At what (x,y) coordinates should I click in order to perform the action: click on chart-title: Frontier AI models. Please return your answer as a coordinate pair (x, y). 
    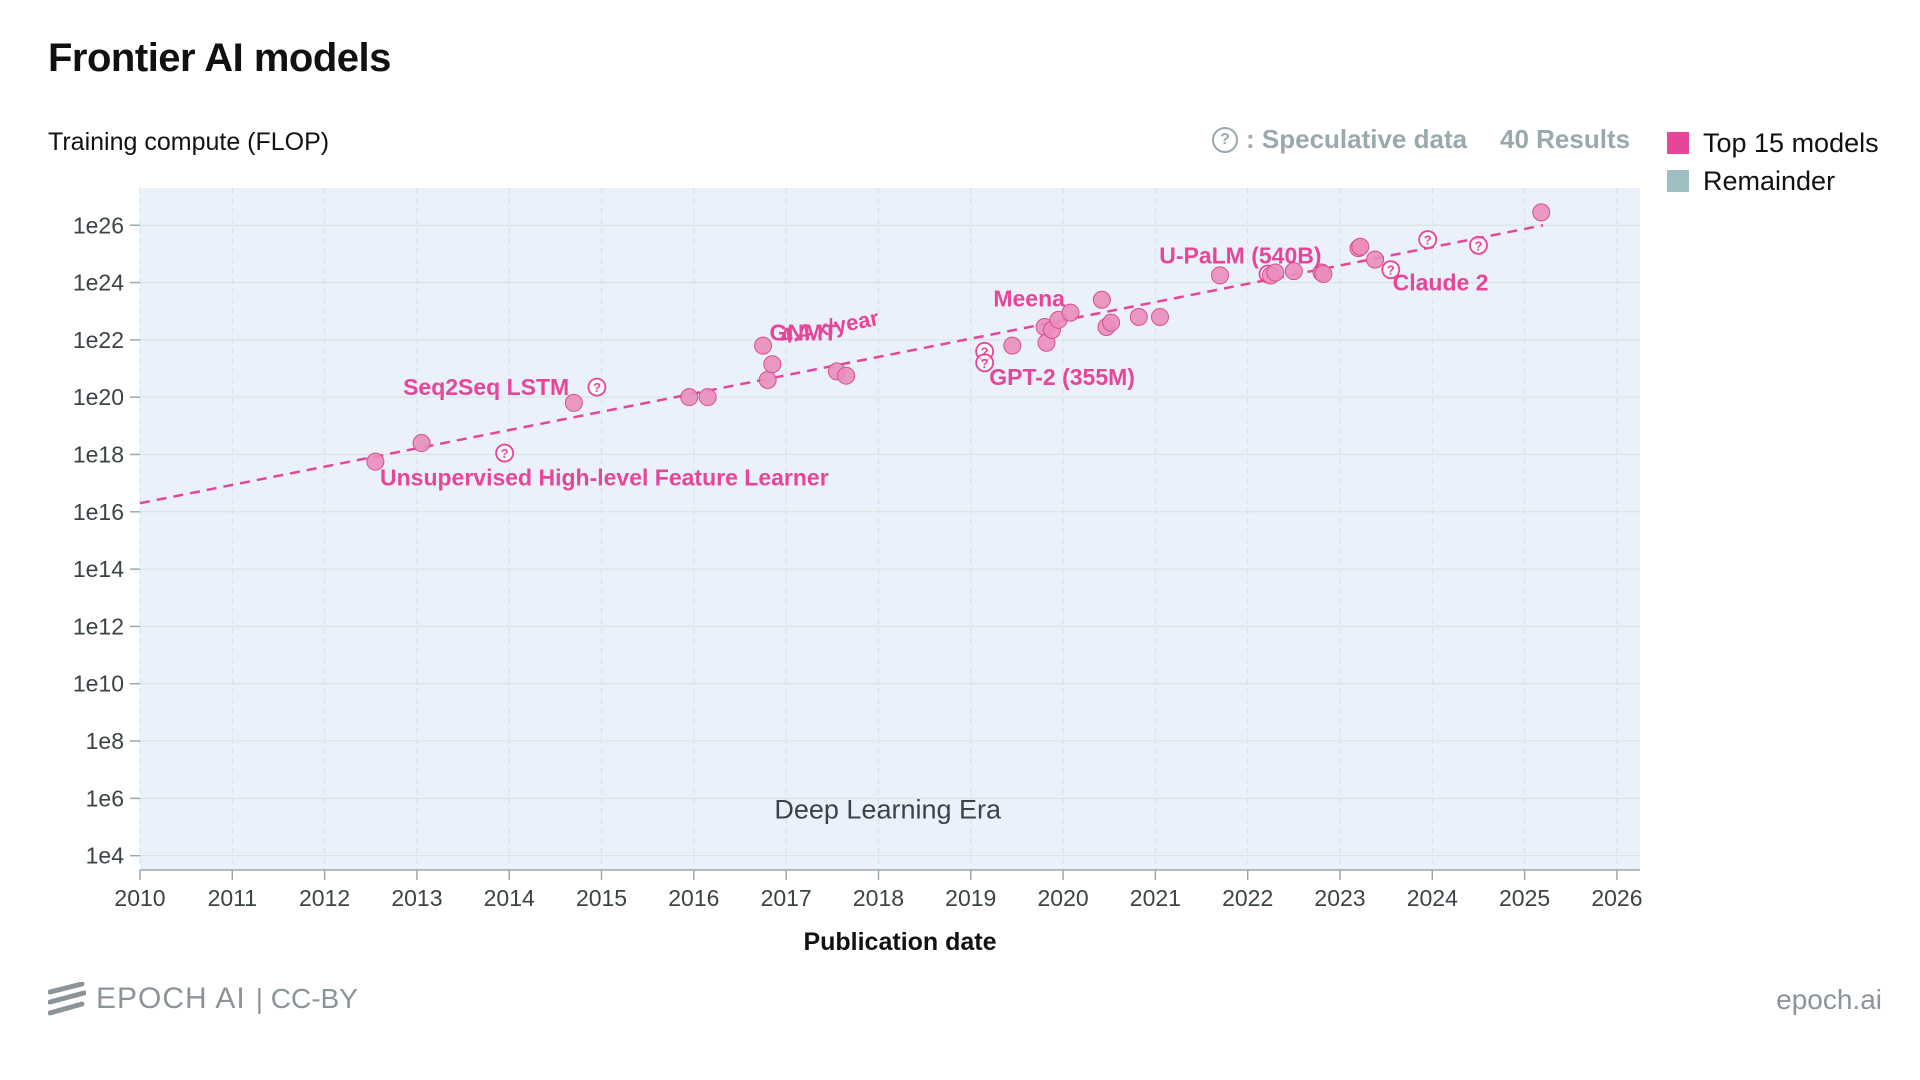
    Looking at the image, I should click on (219, 58).